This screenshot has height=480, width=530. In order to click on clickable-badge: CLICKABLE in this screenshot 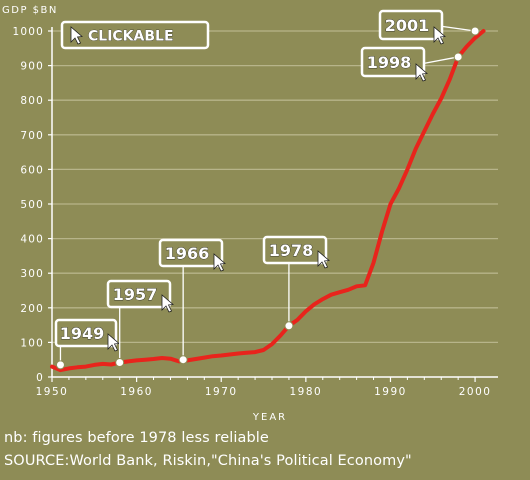, I will do `click(135, 35)`.